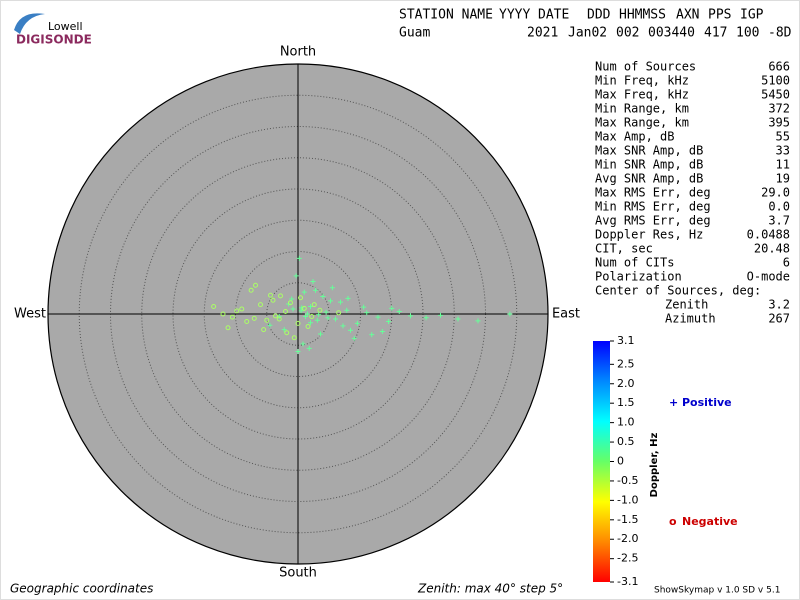 The image size is (800, 600). What do you see at coordinates (638, 277) in the screenshot?
I see `stat-label: Polarization` at bounding box center [638, 277].